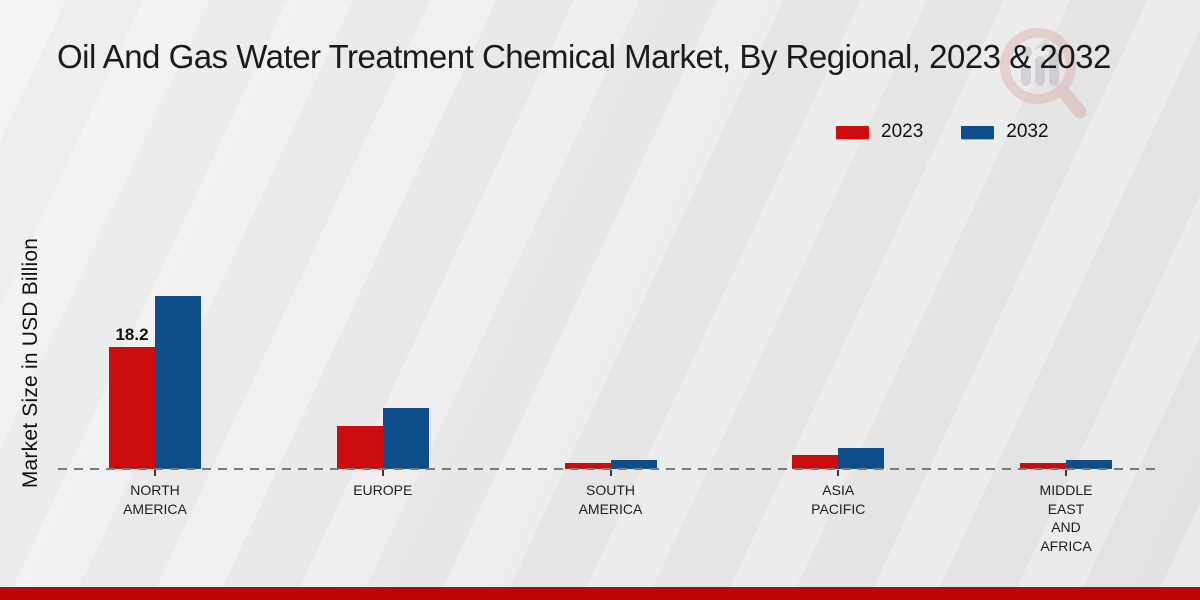 This screenshot has width=1200, height=600. Describe the element at coordinates (610, 490) in the screenshot. I see `category-label-line: SOUTH` at that location.